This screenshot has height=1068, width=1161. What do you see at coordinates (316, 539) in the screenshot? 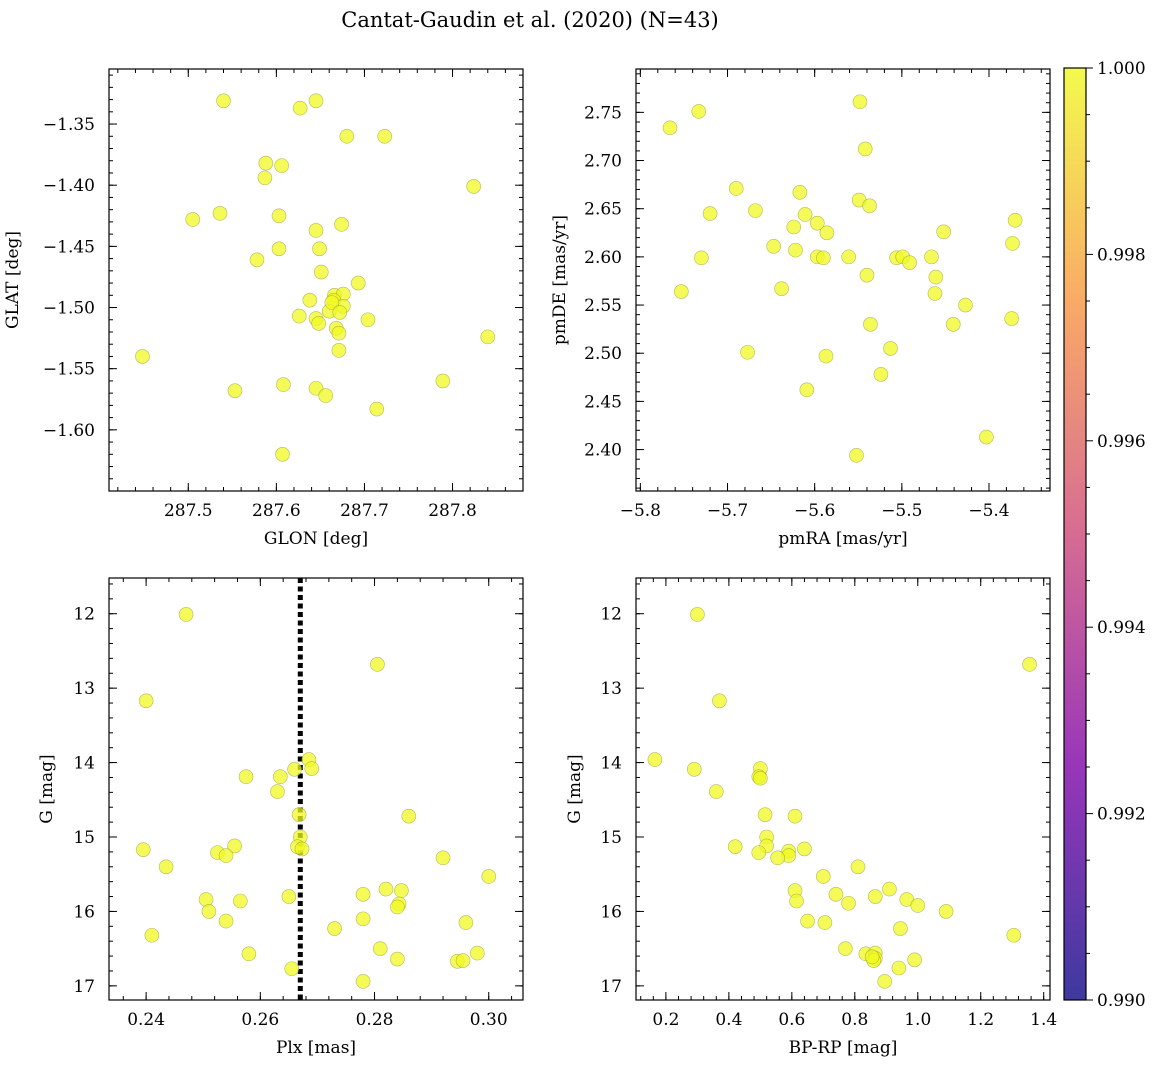
I see `x-axis-label: GLON [deg]` at bounding box center [316, 539].